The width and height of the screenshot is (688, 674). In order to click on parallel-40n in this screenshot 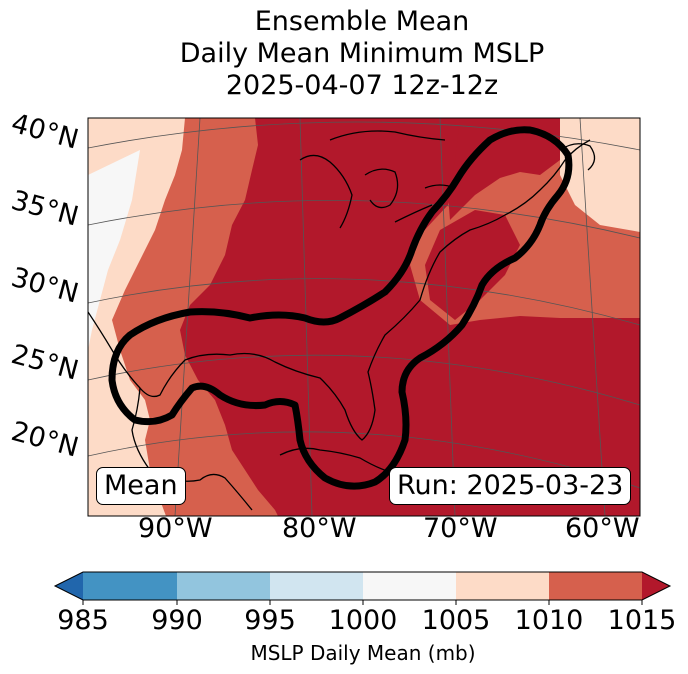, I will do `click(364, 136)`.